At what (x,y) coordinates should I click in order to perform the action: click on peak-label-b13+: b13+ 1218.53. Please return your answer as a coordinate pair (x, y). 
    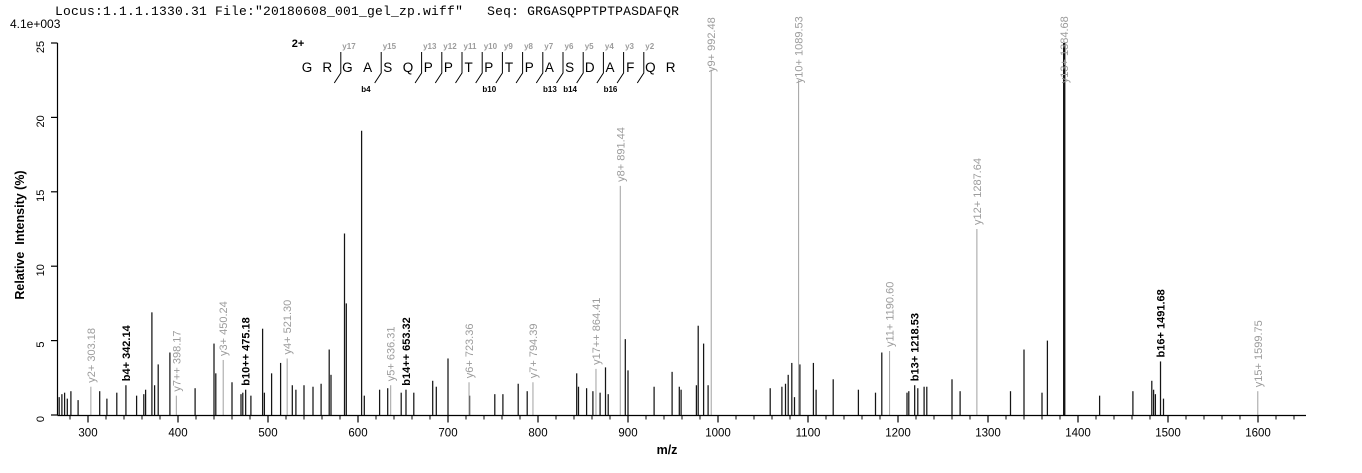
    Looking at the image, I should click on (916, 347).